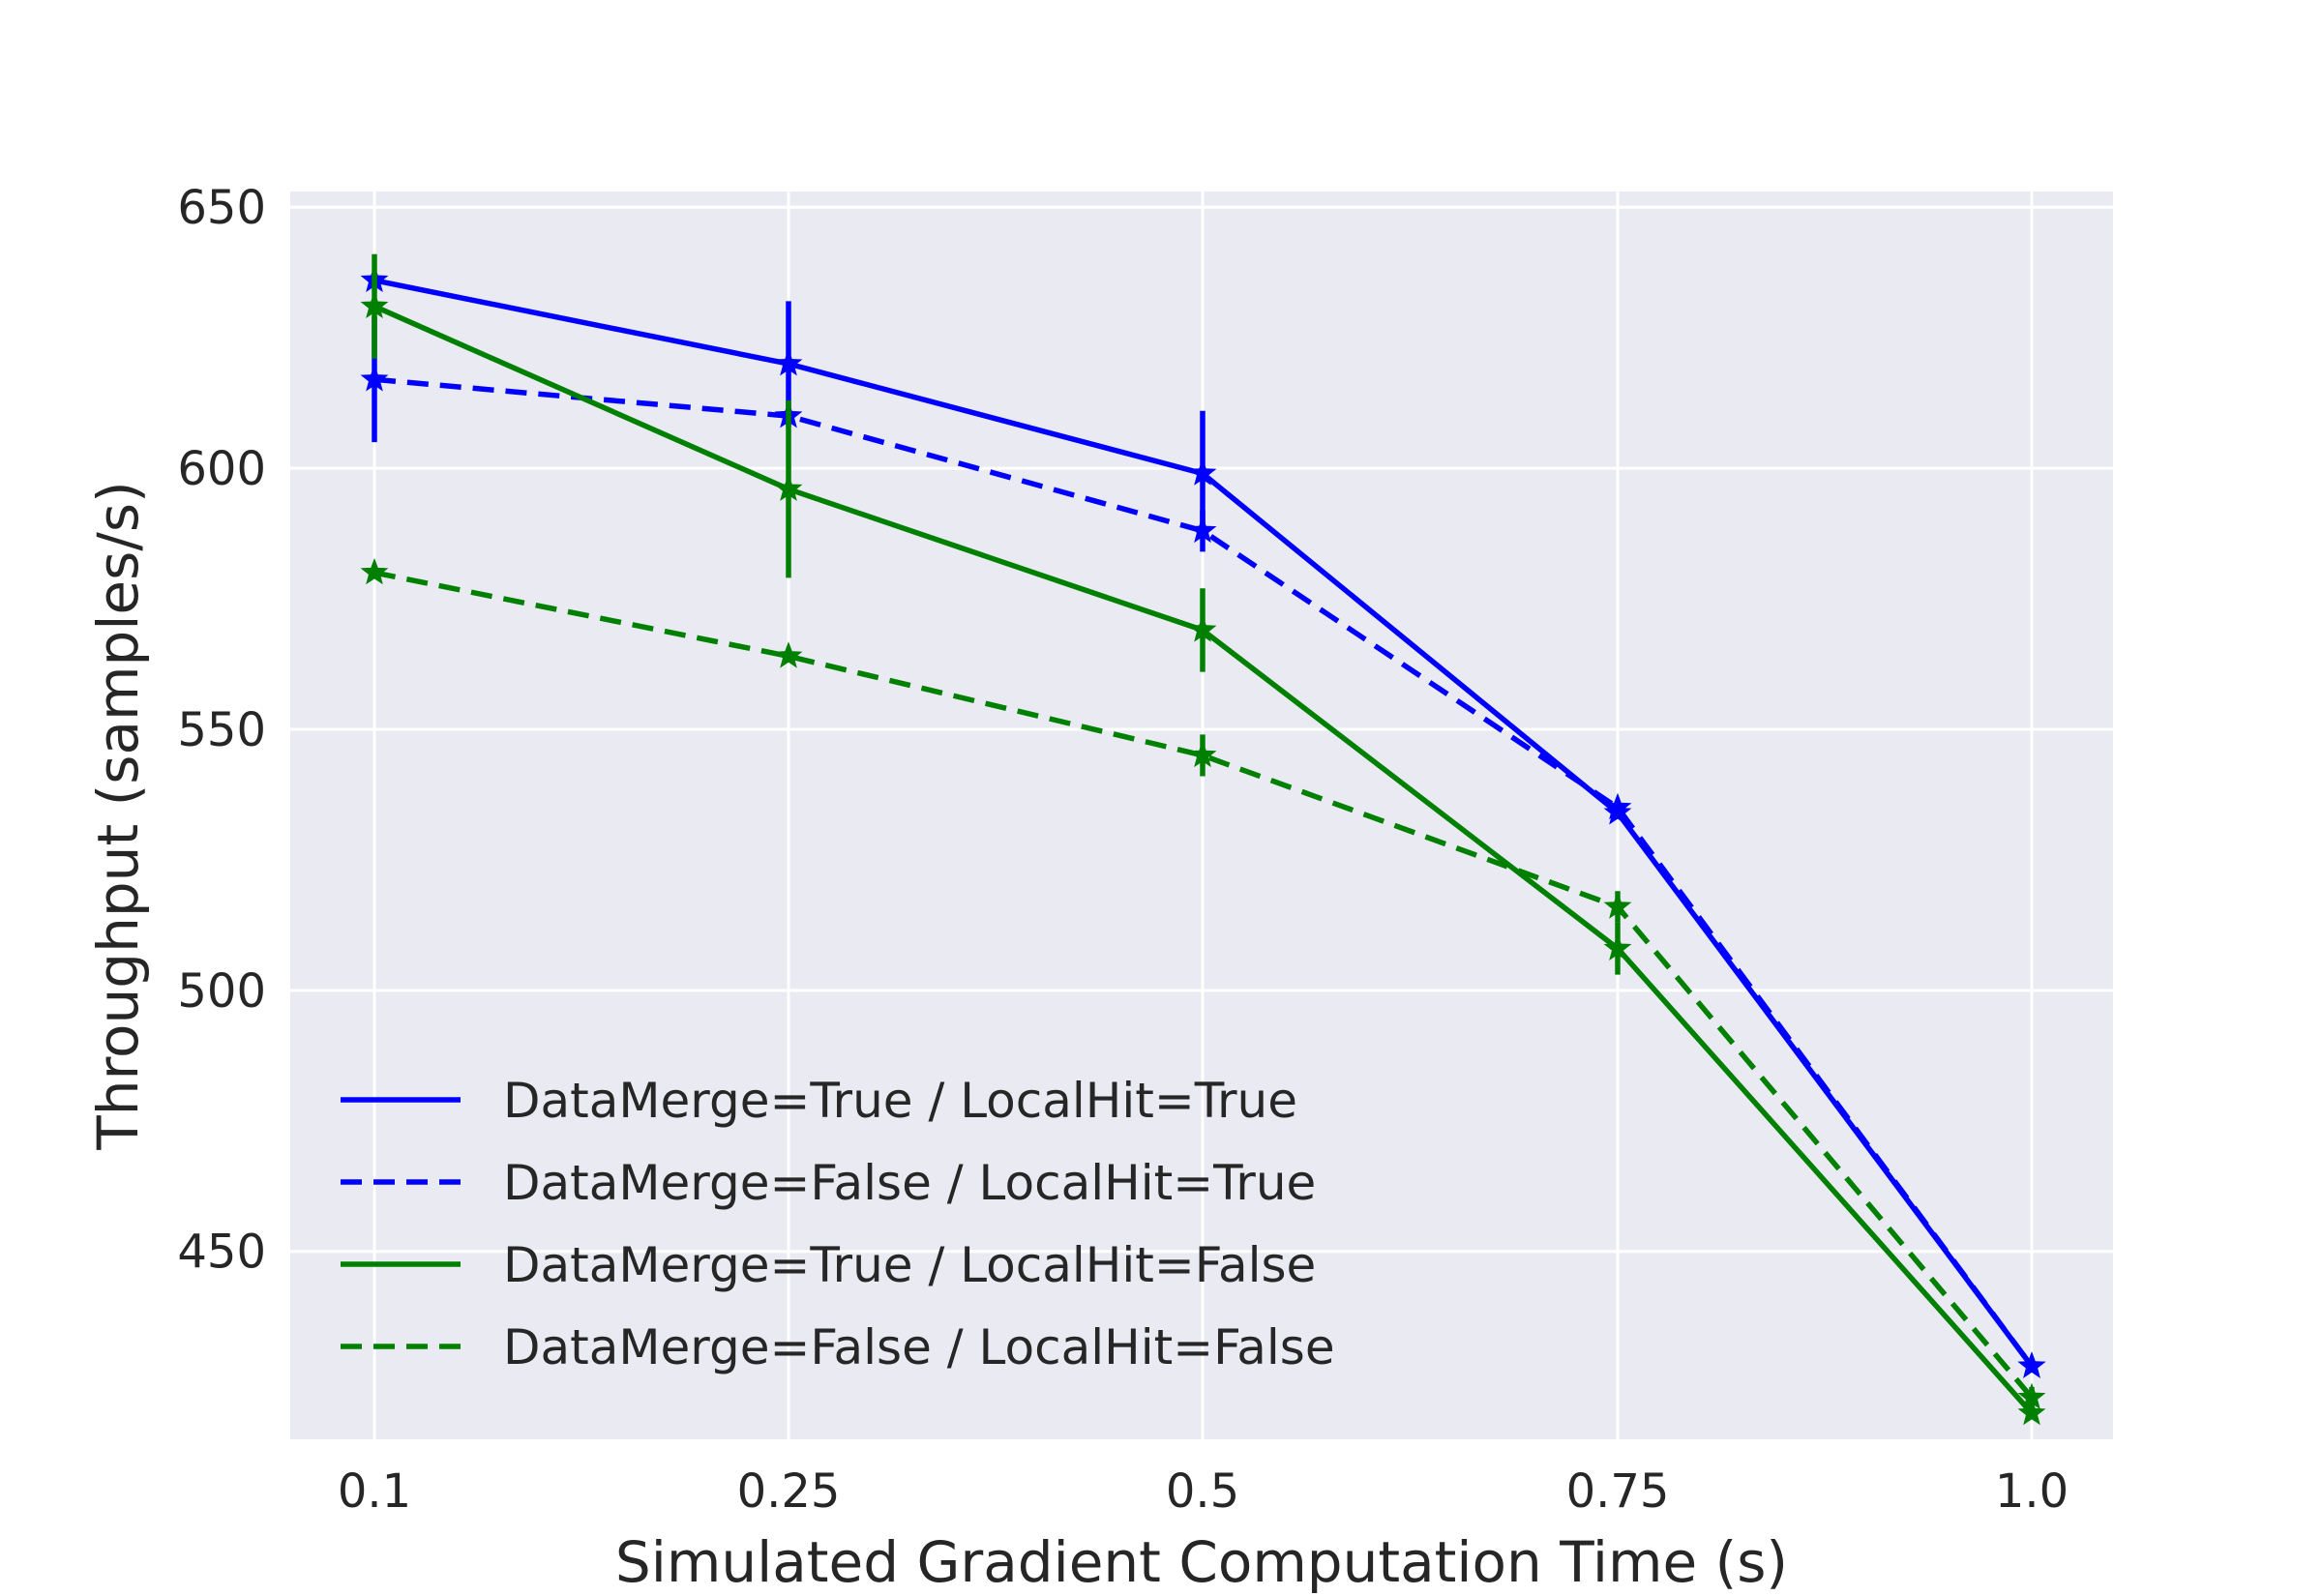  I want to click on x-tick-label: 0.1, so click(374, 1491).